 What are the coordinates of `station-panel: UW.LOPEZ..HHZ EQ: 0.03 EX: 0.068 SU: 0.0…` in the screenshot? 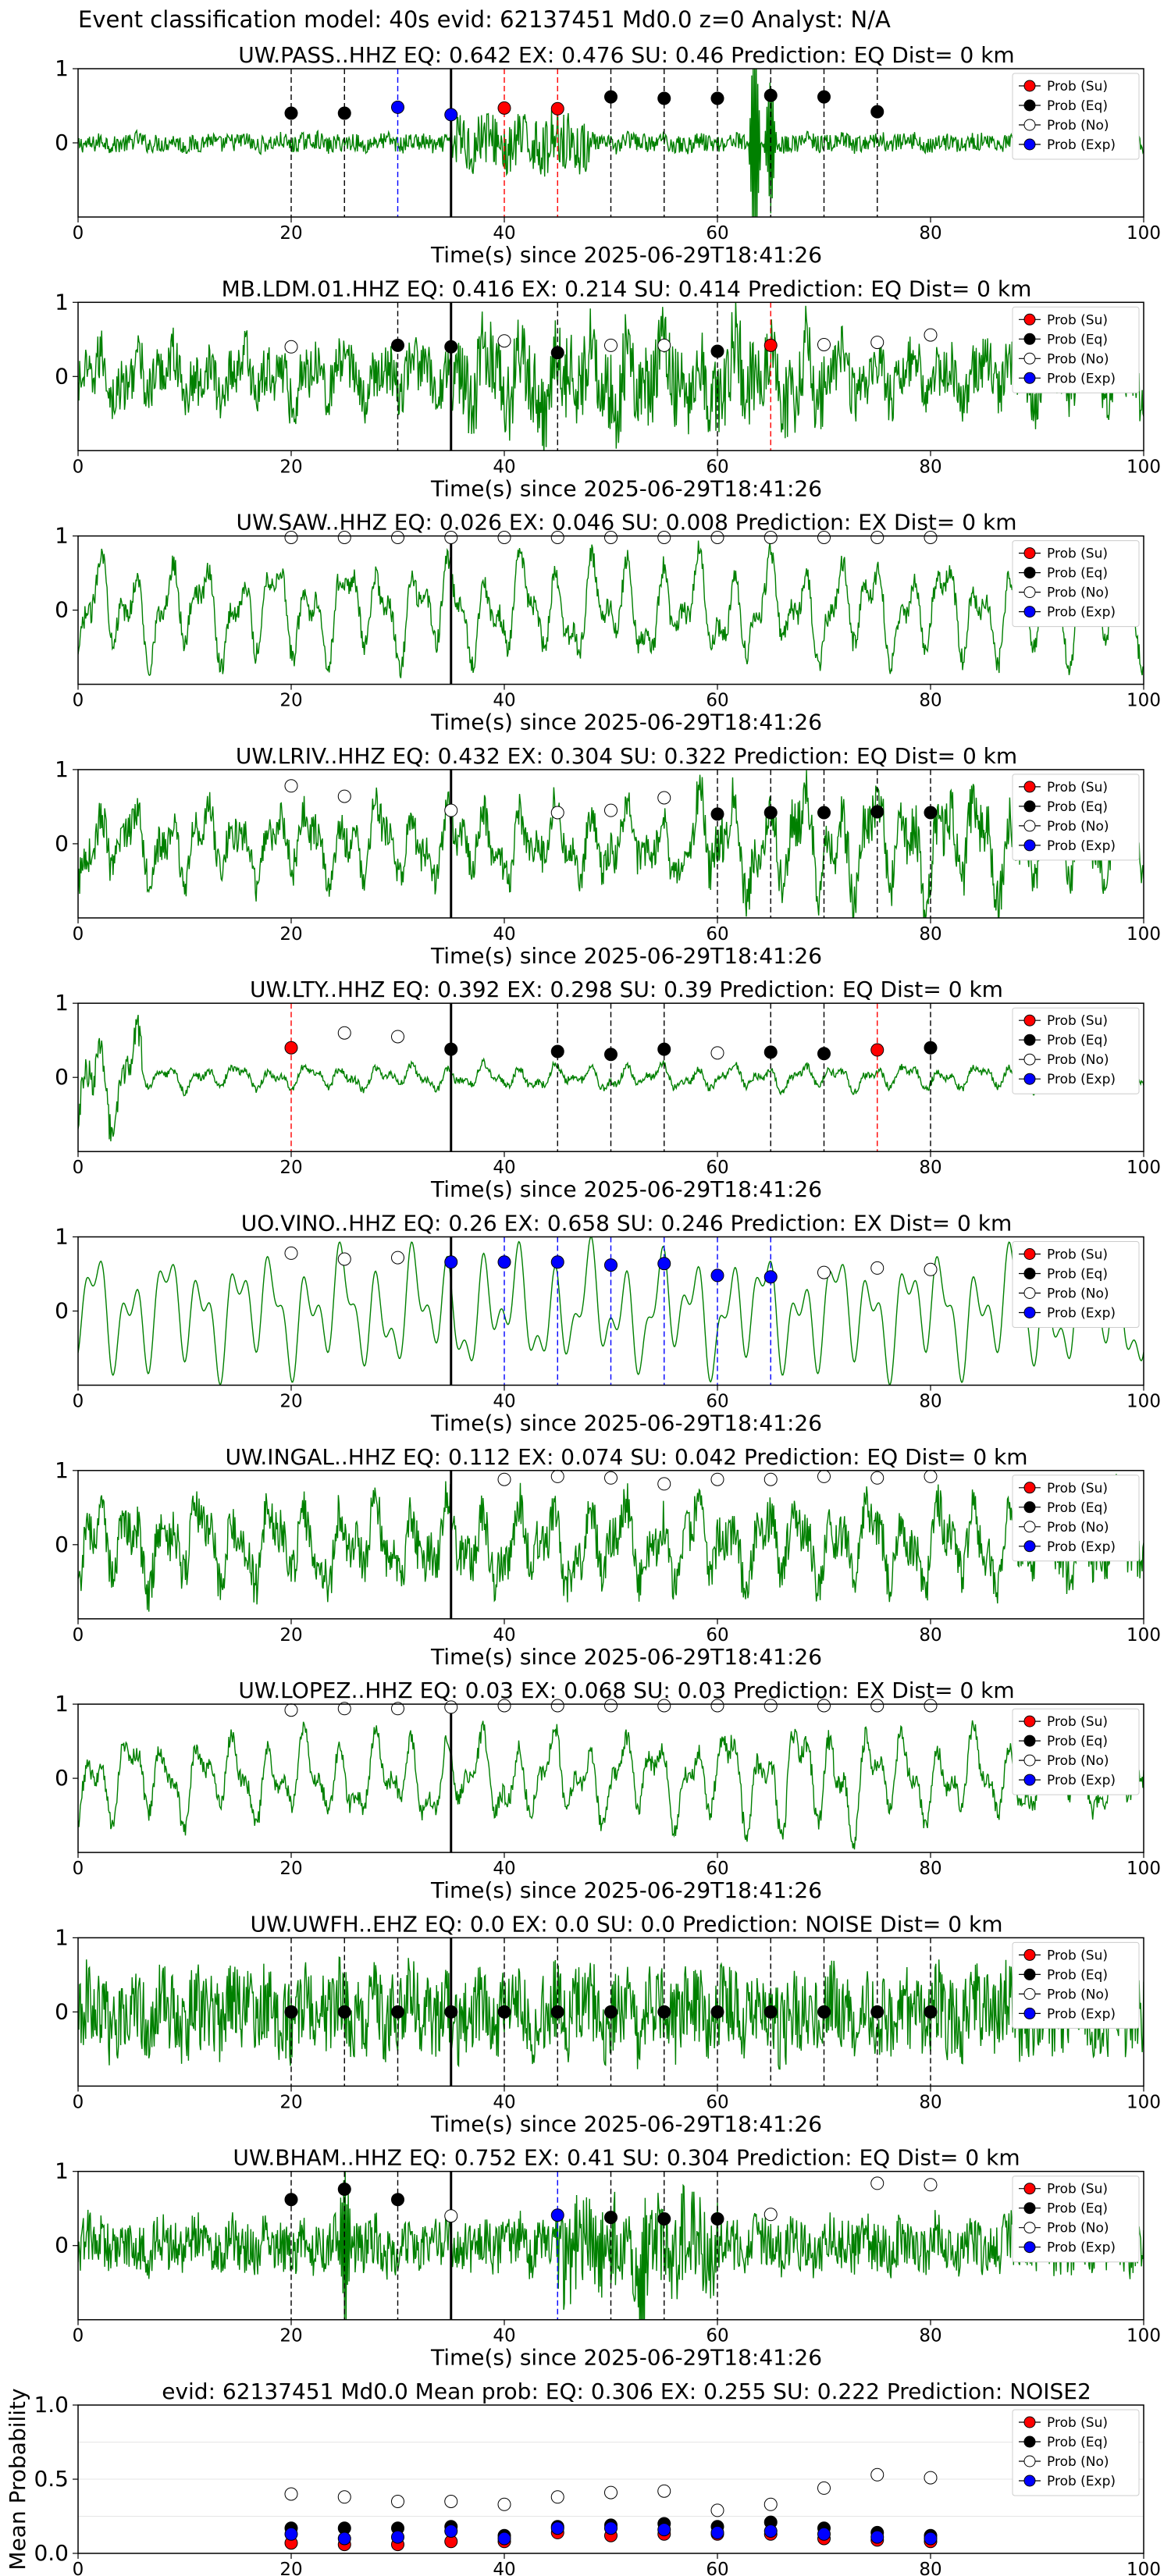 It's located at (608, 1790).